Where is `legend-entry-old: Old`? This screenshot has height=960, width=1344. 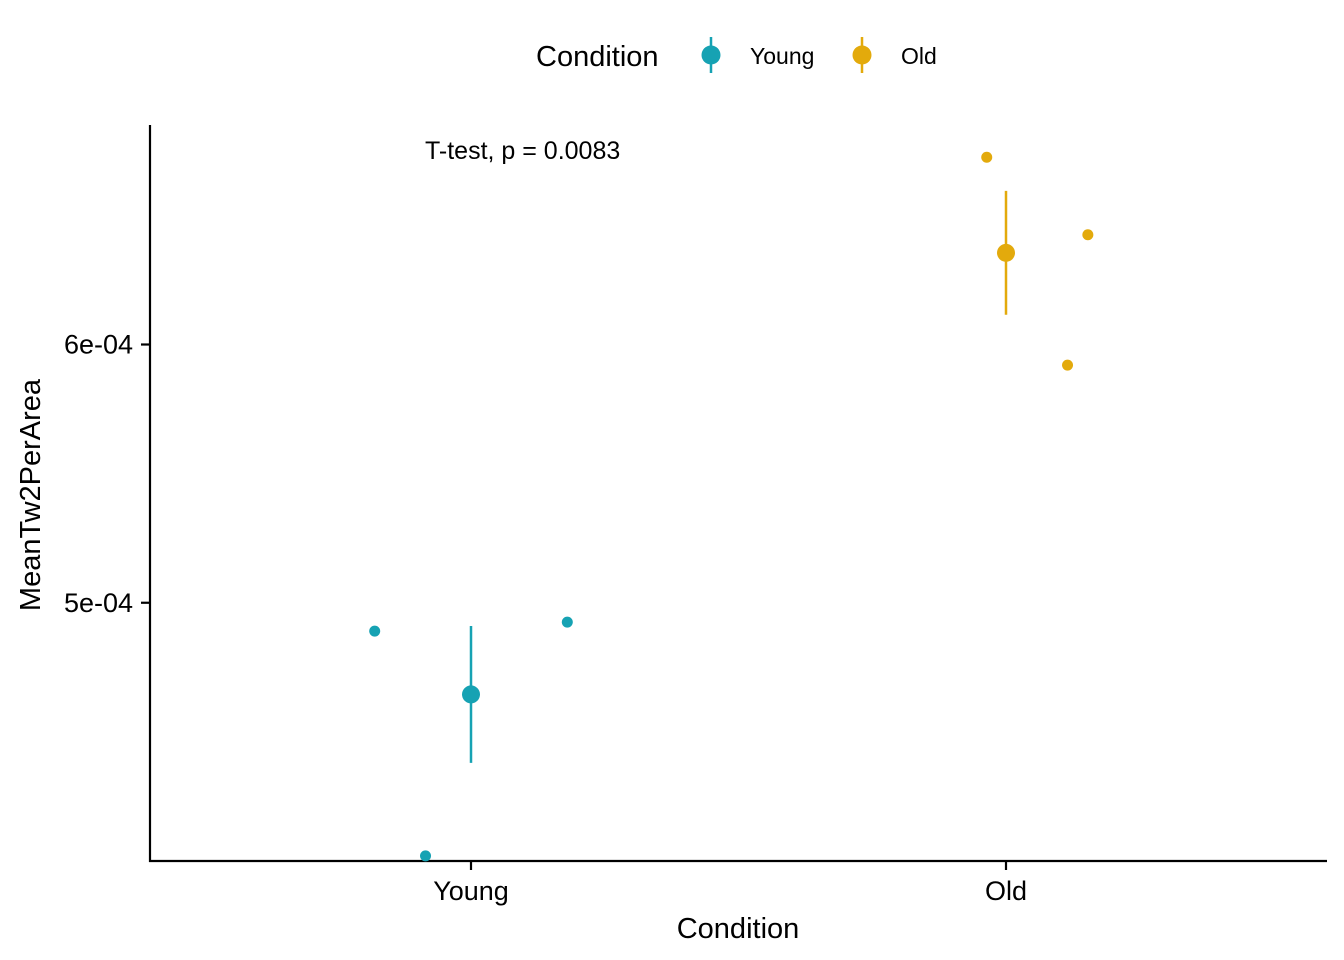
legend-entry-old: Old is located at coordinates (894, 55).